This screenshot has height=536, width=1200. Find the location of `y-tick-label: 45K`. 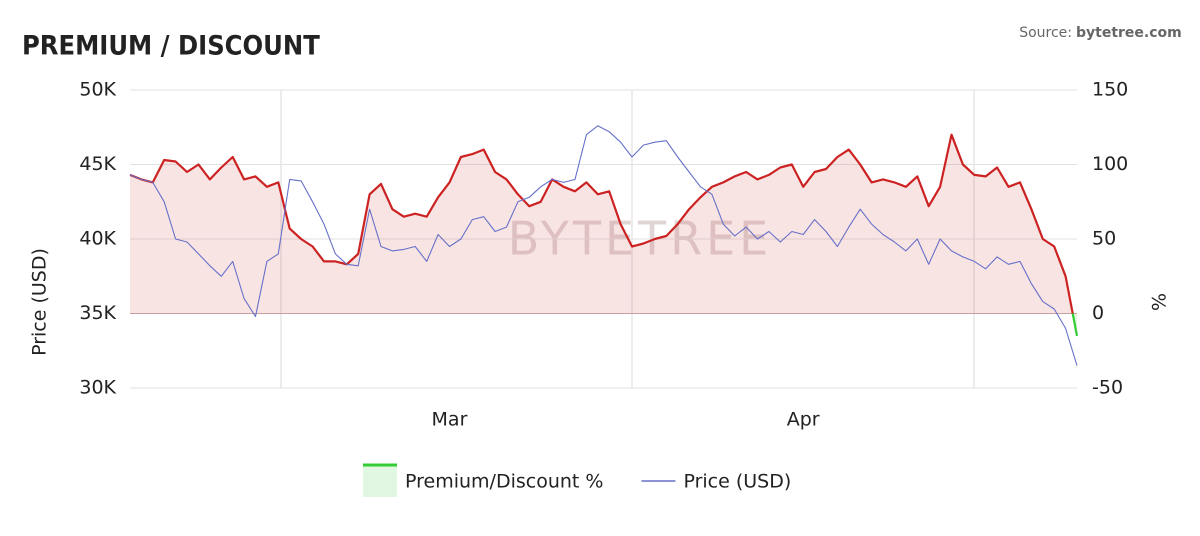

y-tick-label: 45K is located at coordinates (97, 164).